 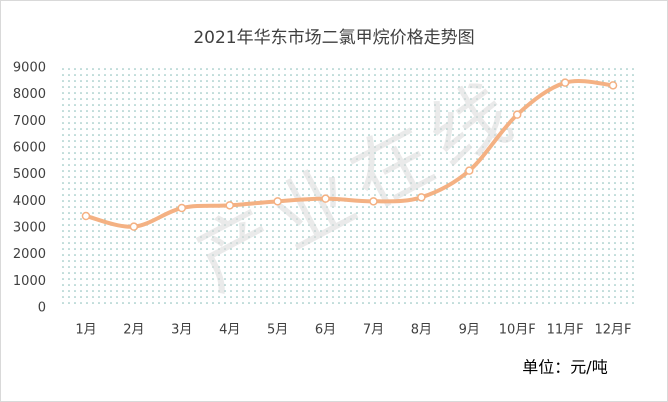 What do you see at coordinates (373, 330) in the screenshot?
I see `x-tick-label: 7月` at bounding box center [373, 330].